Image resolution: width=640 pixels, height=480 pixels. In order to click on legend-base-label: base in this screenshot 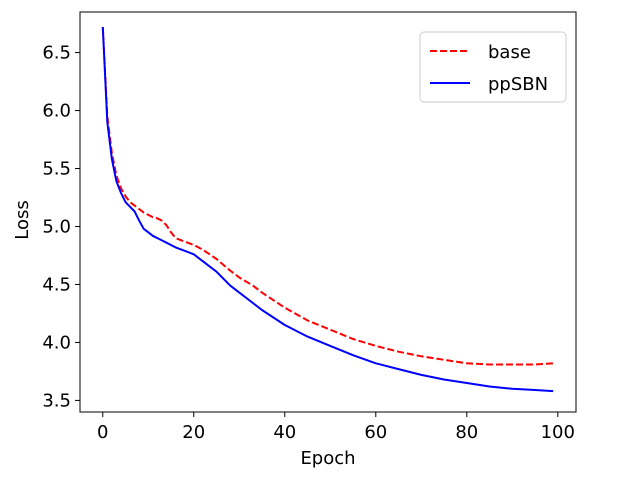, I will do `click(509, 52)`.